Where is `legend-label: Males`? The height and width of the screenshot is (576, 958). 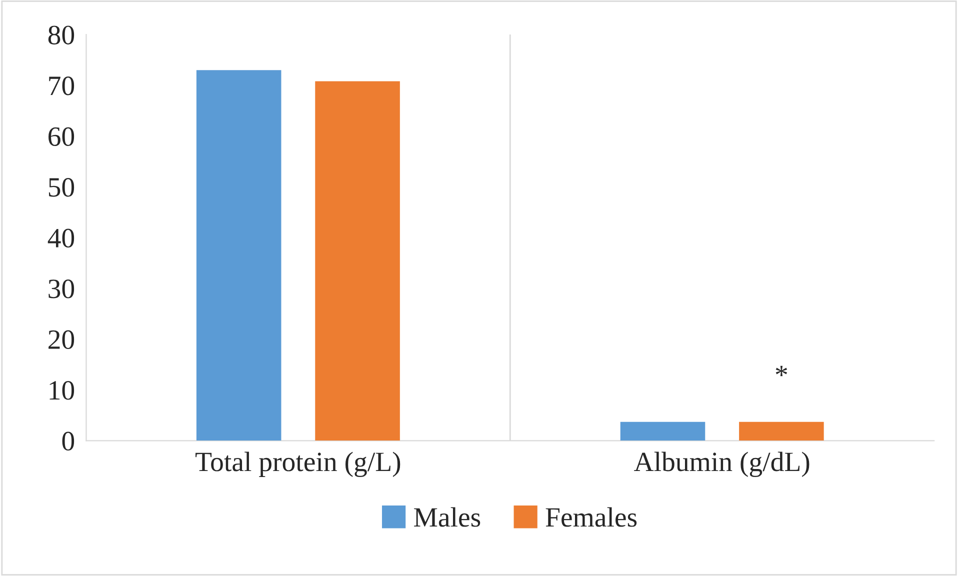
legend-label: Males is located at coordinates (447, 517).